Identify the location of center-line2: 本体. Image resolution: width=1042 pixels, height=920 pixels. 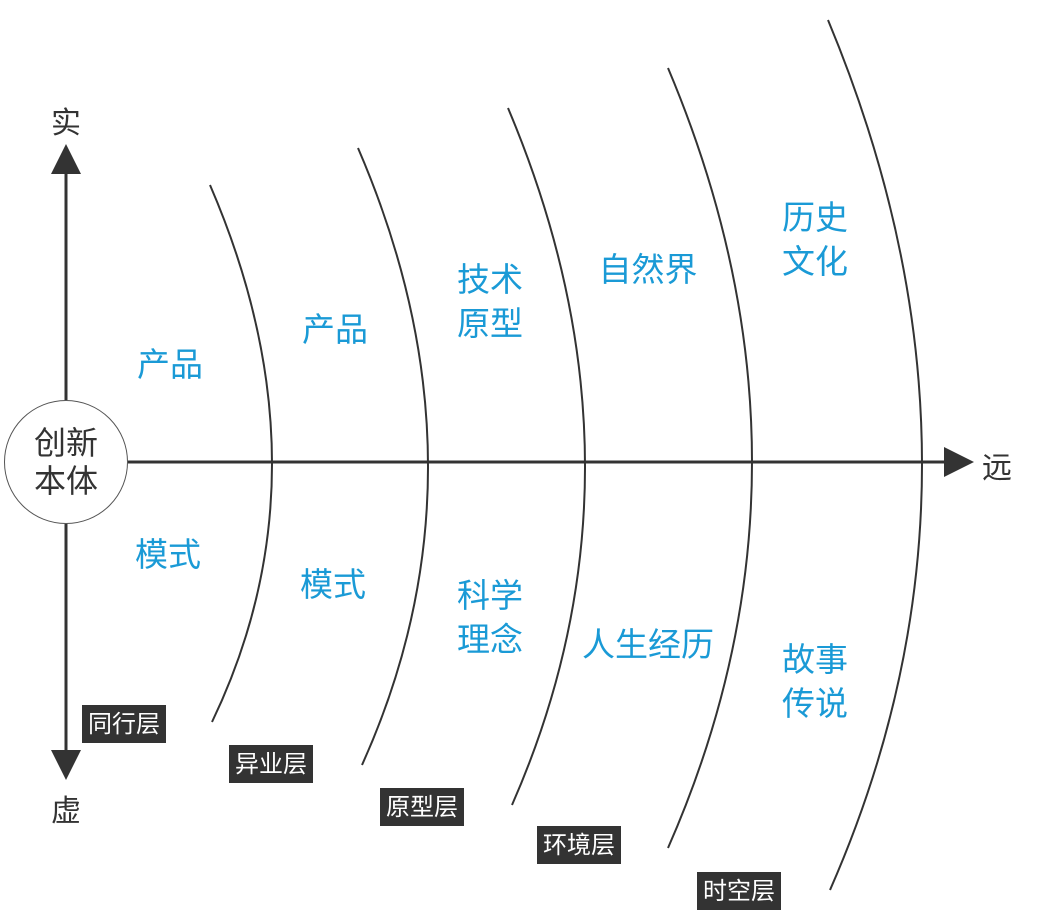
(65, 481).